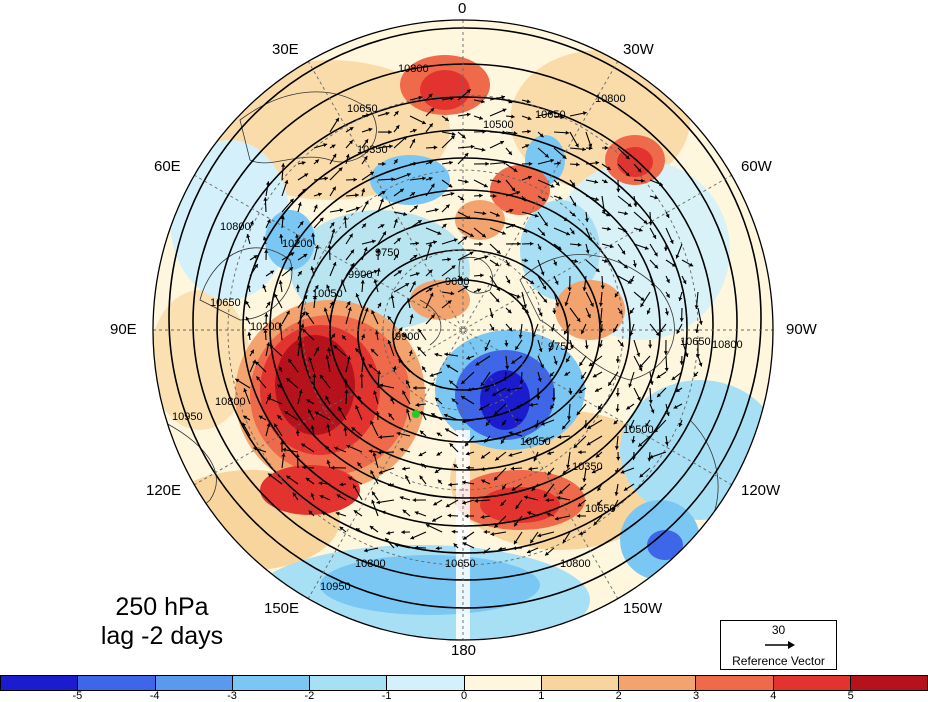  I want to click on pressure-level-title: 250 hPa, so click(162, 607).